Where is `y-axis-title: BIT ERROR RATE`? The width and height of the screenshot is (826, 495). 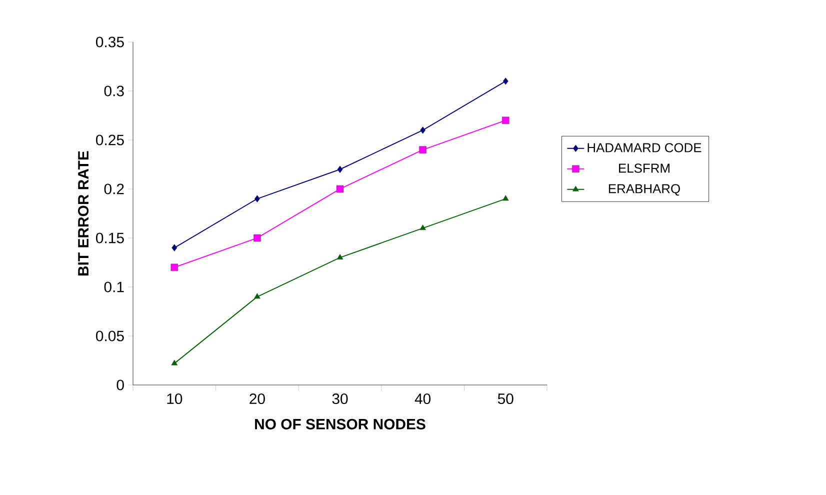 y-axis-title: BIT ERROR RATE is located at coordinates (83, 213).